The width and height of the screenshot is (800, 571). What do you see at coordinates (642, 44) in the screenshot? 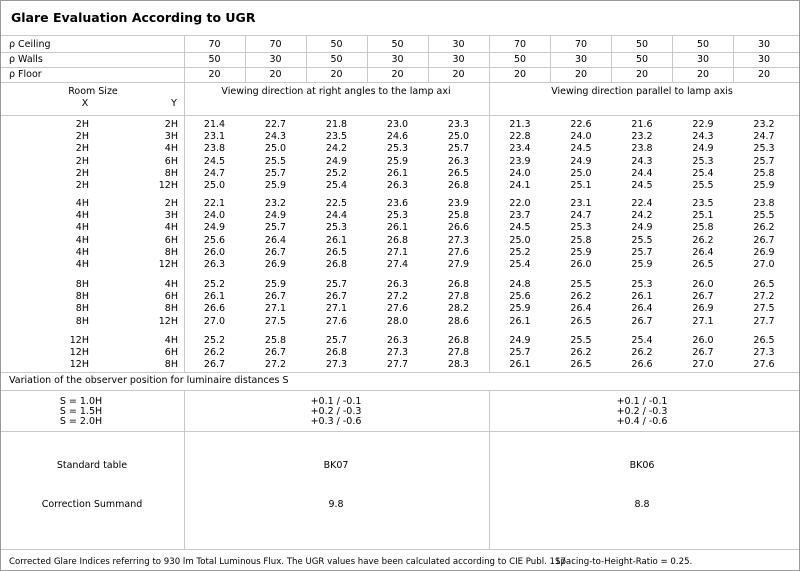
I see `reflectance-value: 50` at bounding box center [642, 44].